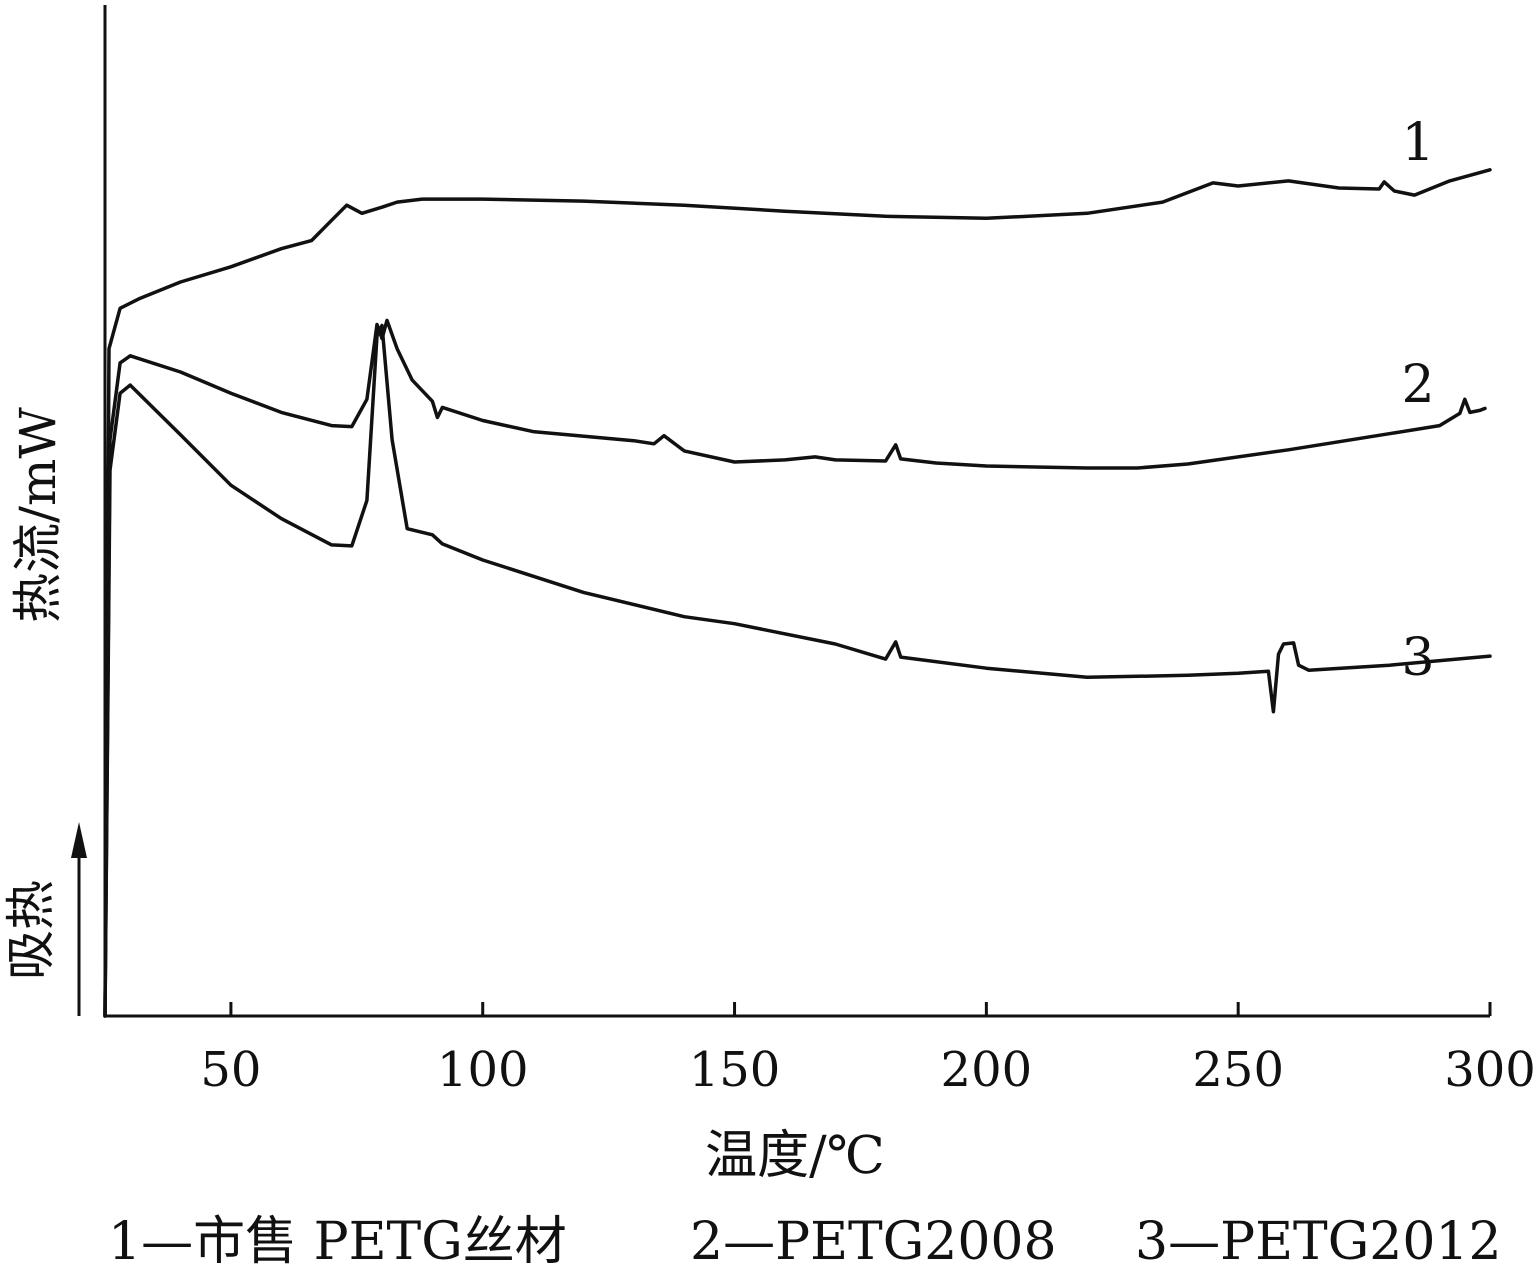  I want to click on curve-label-1: 1, so click(1417, 143).